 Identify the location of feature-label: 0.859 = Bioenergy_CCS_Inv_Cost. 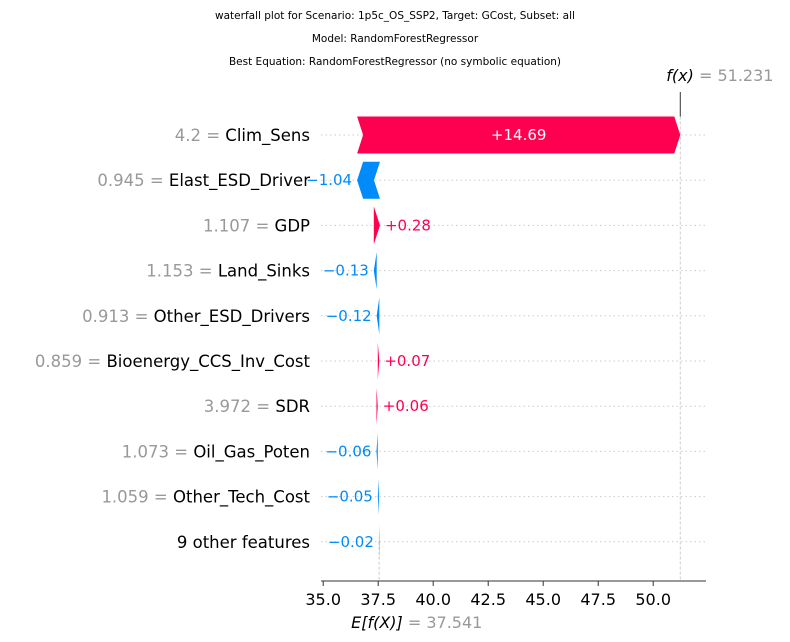
(173, 362).